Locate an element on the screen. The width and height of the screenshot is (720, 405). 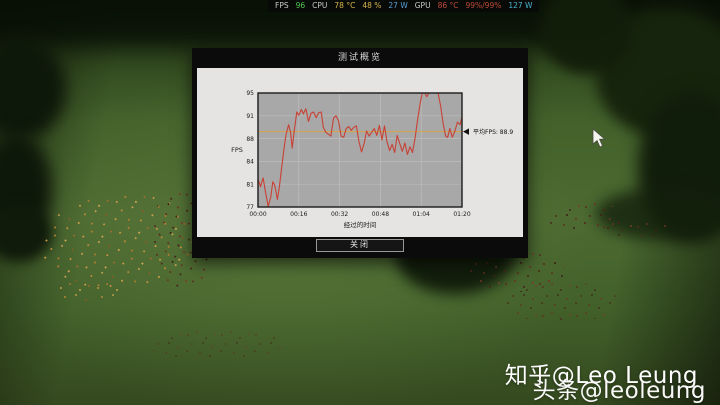
mouse-cursor-icon is located at coordinates (600, 141).